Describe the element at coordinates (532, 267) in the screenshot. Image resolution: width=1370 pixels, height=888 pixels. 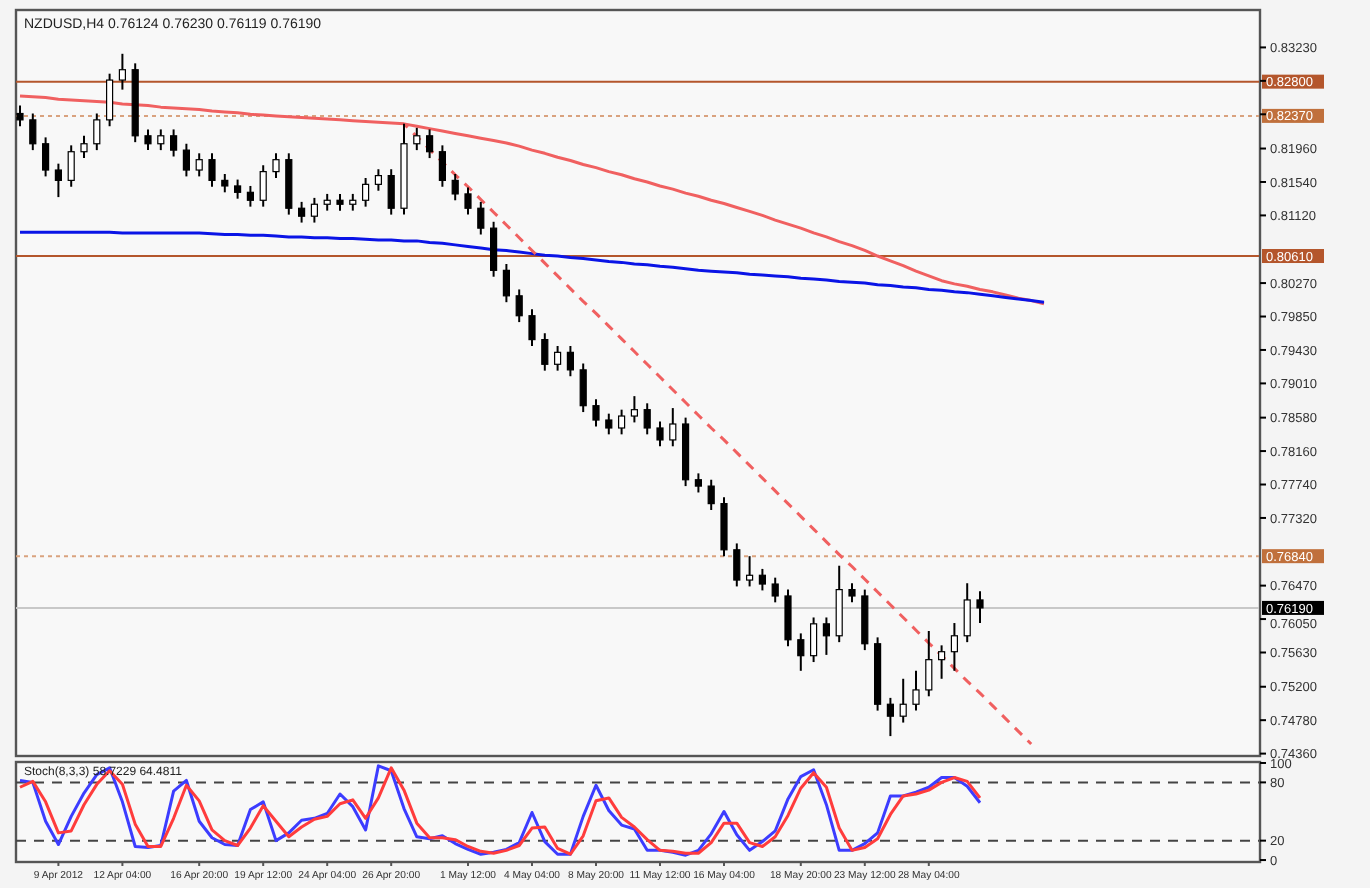
I see `line-series` at that location.